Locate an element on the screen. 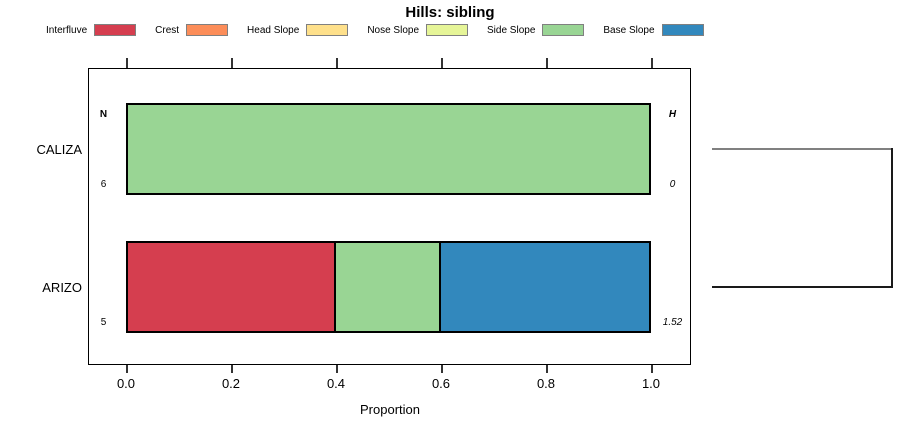 The width and height of the screenshot is (900, 440). legend-label: Crest is located at coordinates (167, 30).